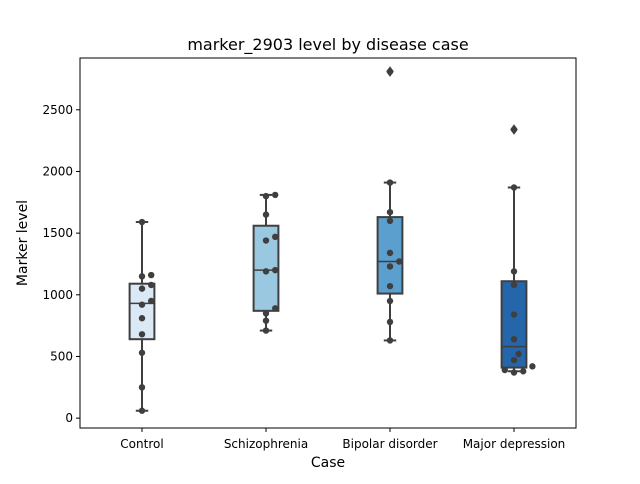 The width and height of the screenshot is (640, 484). I want to click on y-tick-label: 0, so click(69, 418).